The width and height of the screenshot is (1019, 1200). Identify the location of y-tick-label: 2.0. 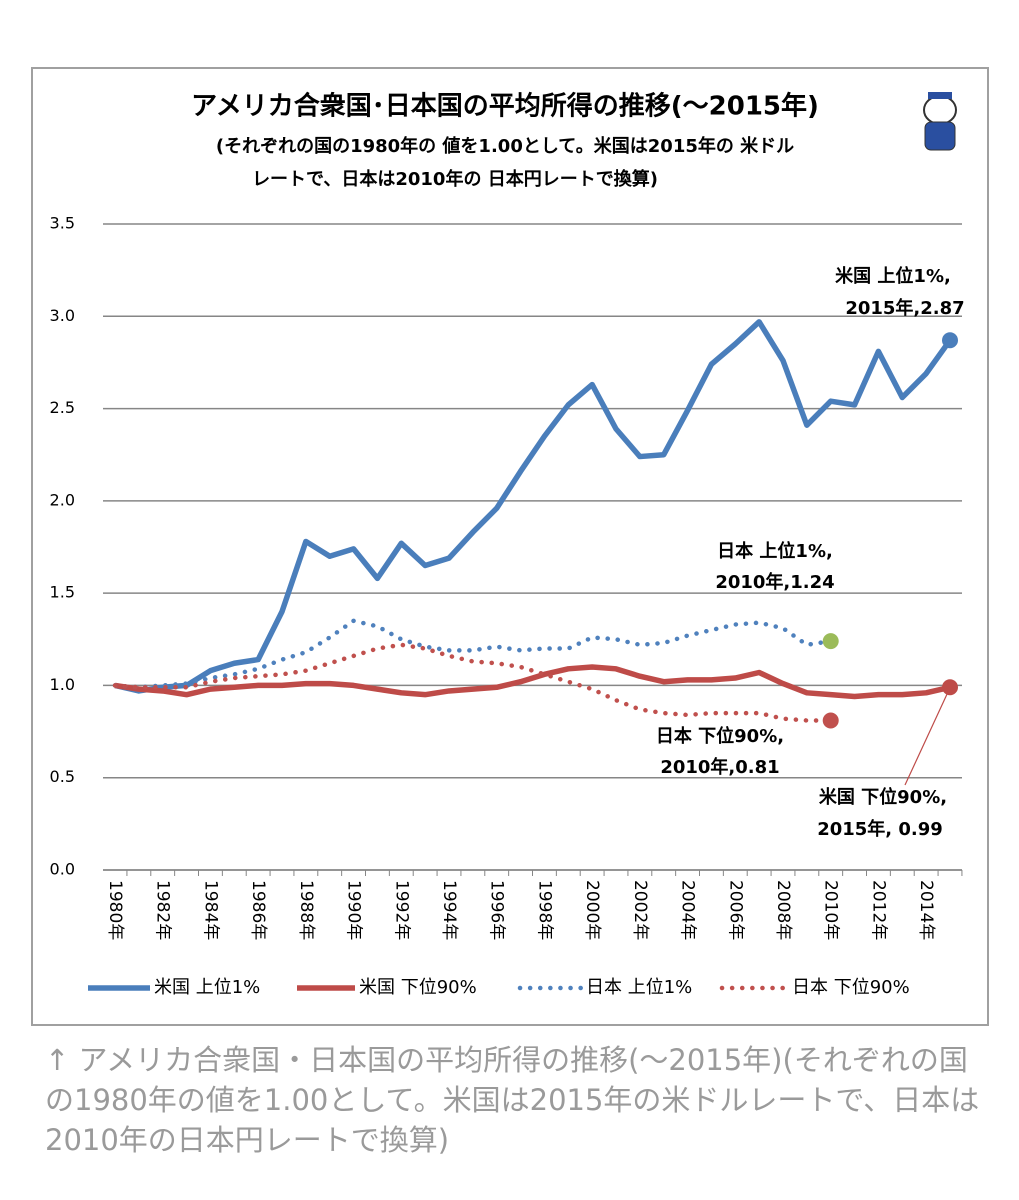
(62, 499).